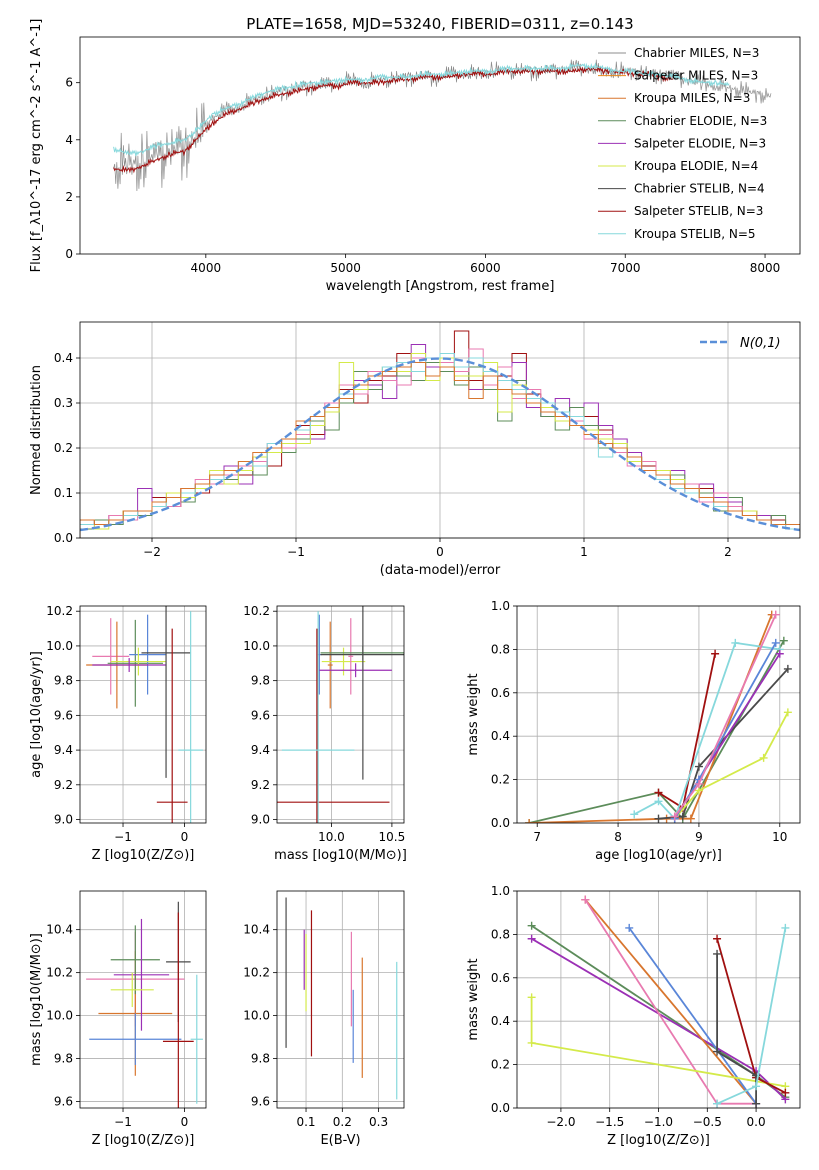 The image size is (819, 1170). Describe the element at coordinates (695, 234) in the screenshot. I see `legend-label: Kroupa STELIB, N=5` at that location.